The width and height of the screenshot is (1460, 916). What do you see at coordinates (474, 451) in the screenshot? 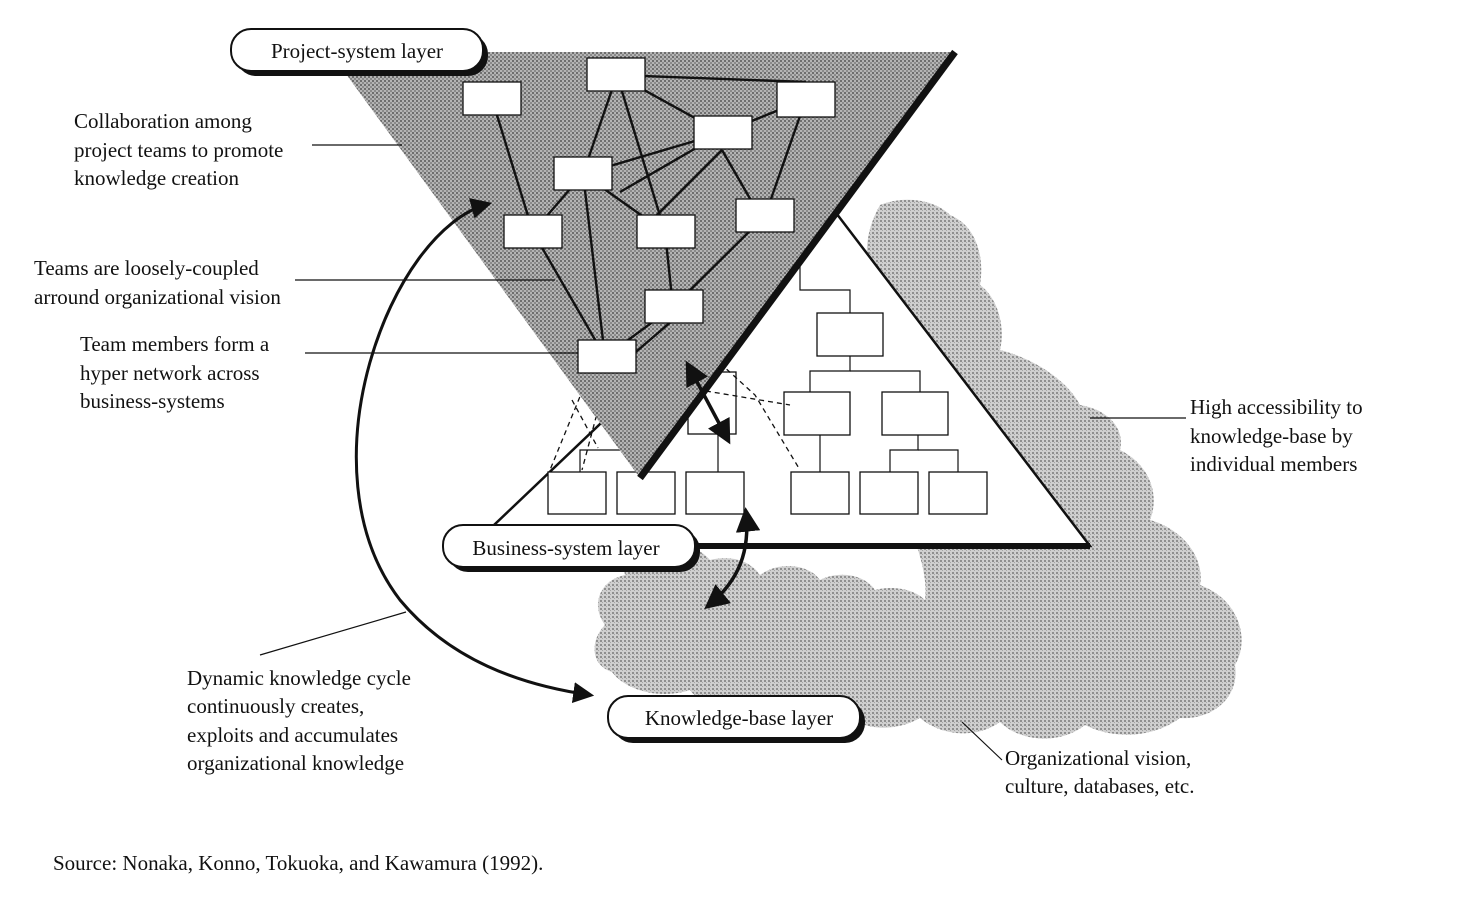
I see `dynamic-cycle-arrow` at bounding box center [474, 451].